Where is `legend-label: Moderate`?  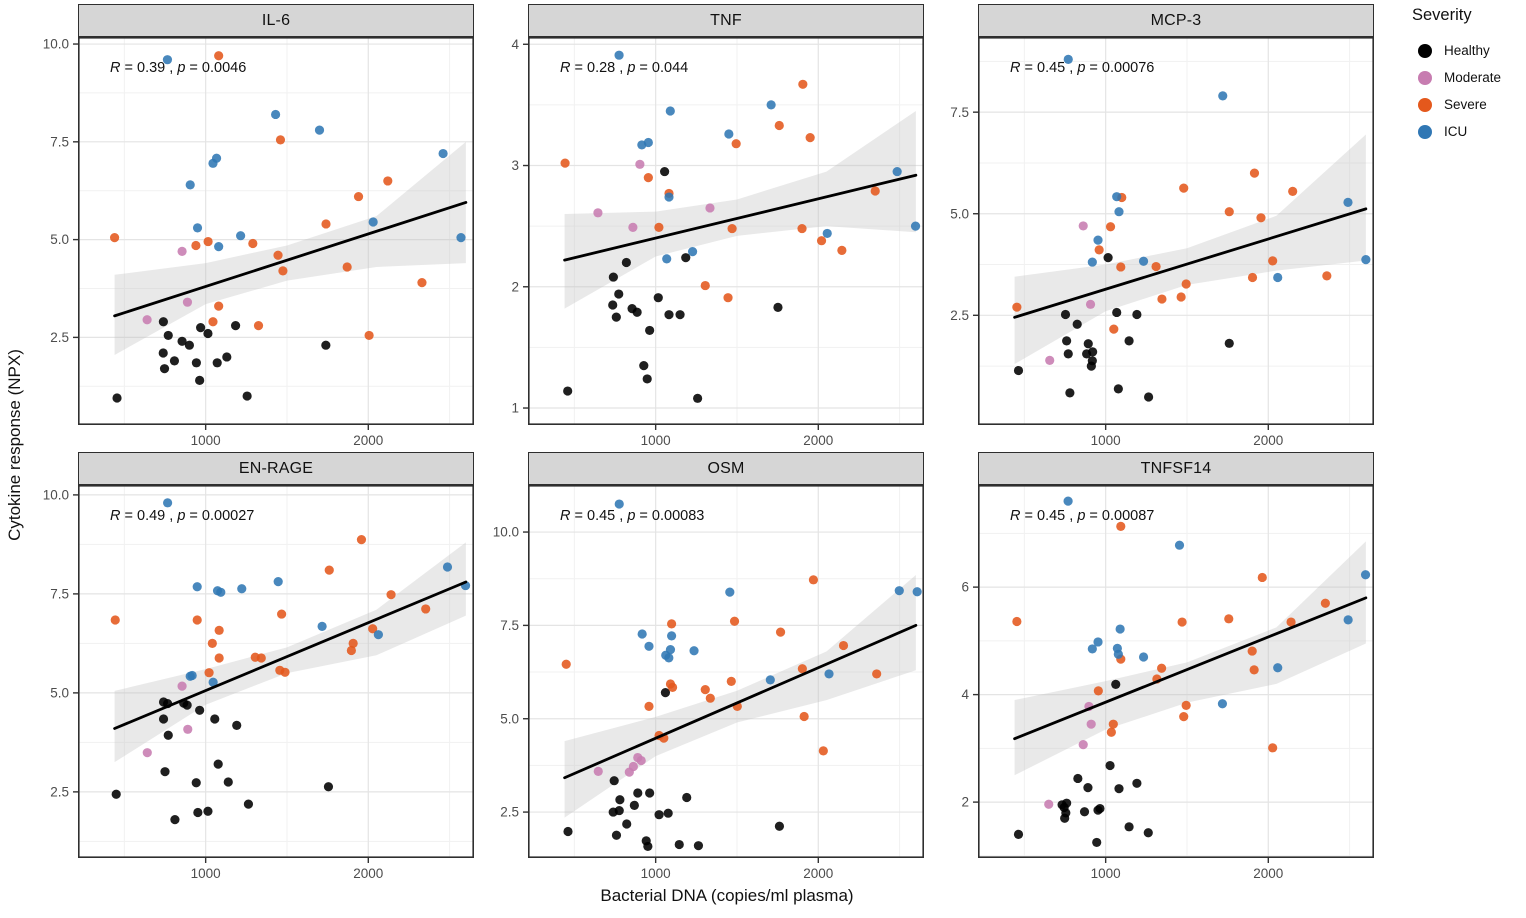 legend-label: Moderate is located at coordinates (1473, 77).